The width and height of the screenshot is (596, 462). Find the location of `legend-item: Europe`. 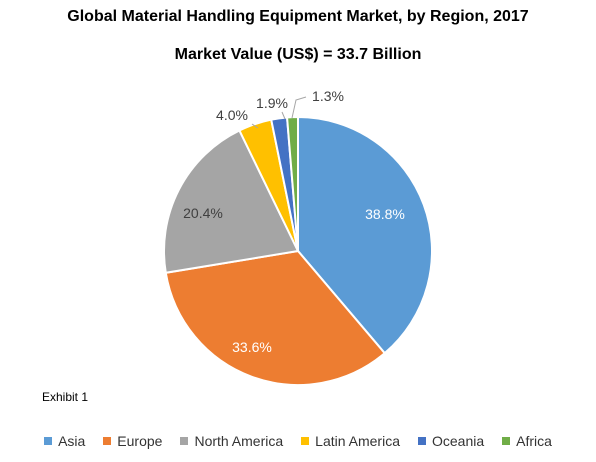

legend-item: Europe is located at coordinates (132, 441).